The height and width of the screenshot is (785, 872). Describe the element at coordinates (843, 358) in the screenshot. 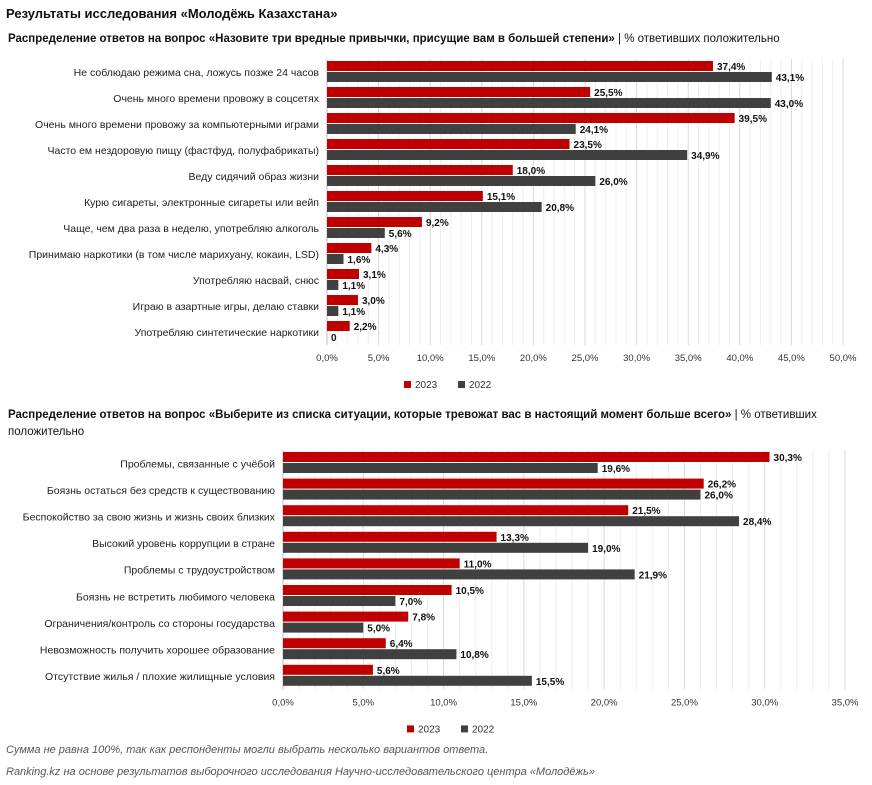

I see `chart1-x-tick-label: 50,0%` at that location.